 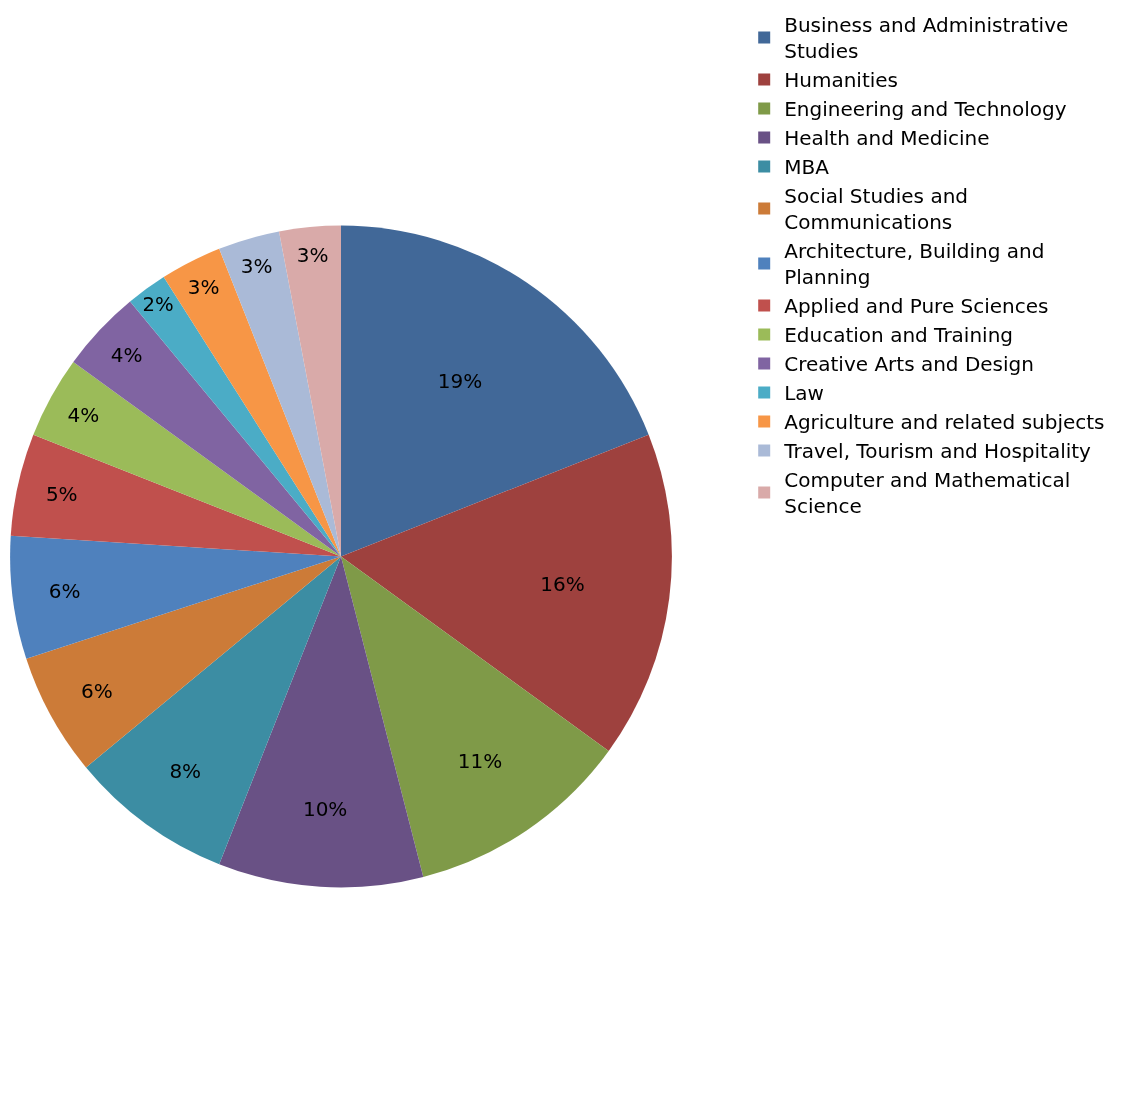 What do you see at coordinates (926, 38) in the screenshot?
I see `legend-label: Business and Administrative Studies` at bounding box center [926, 38].